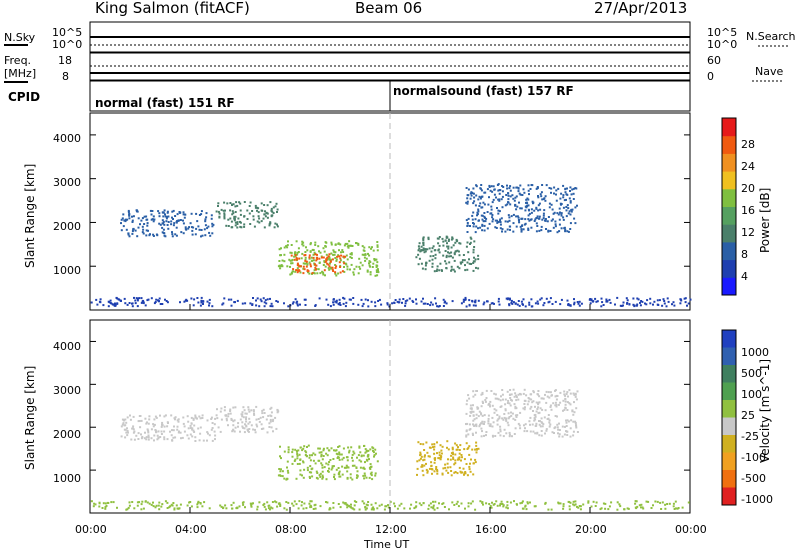  I want to click on power-cb-tick-28: 28, so click(748, 144).